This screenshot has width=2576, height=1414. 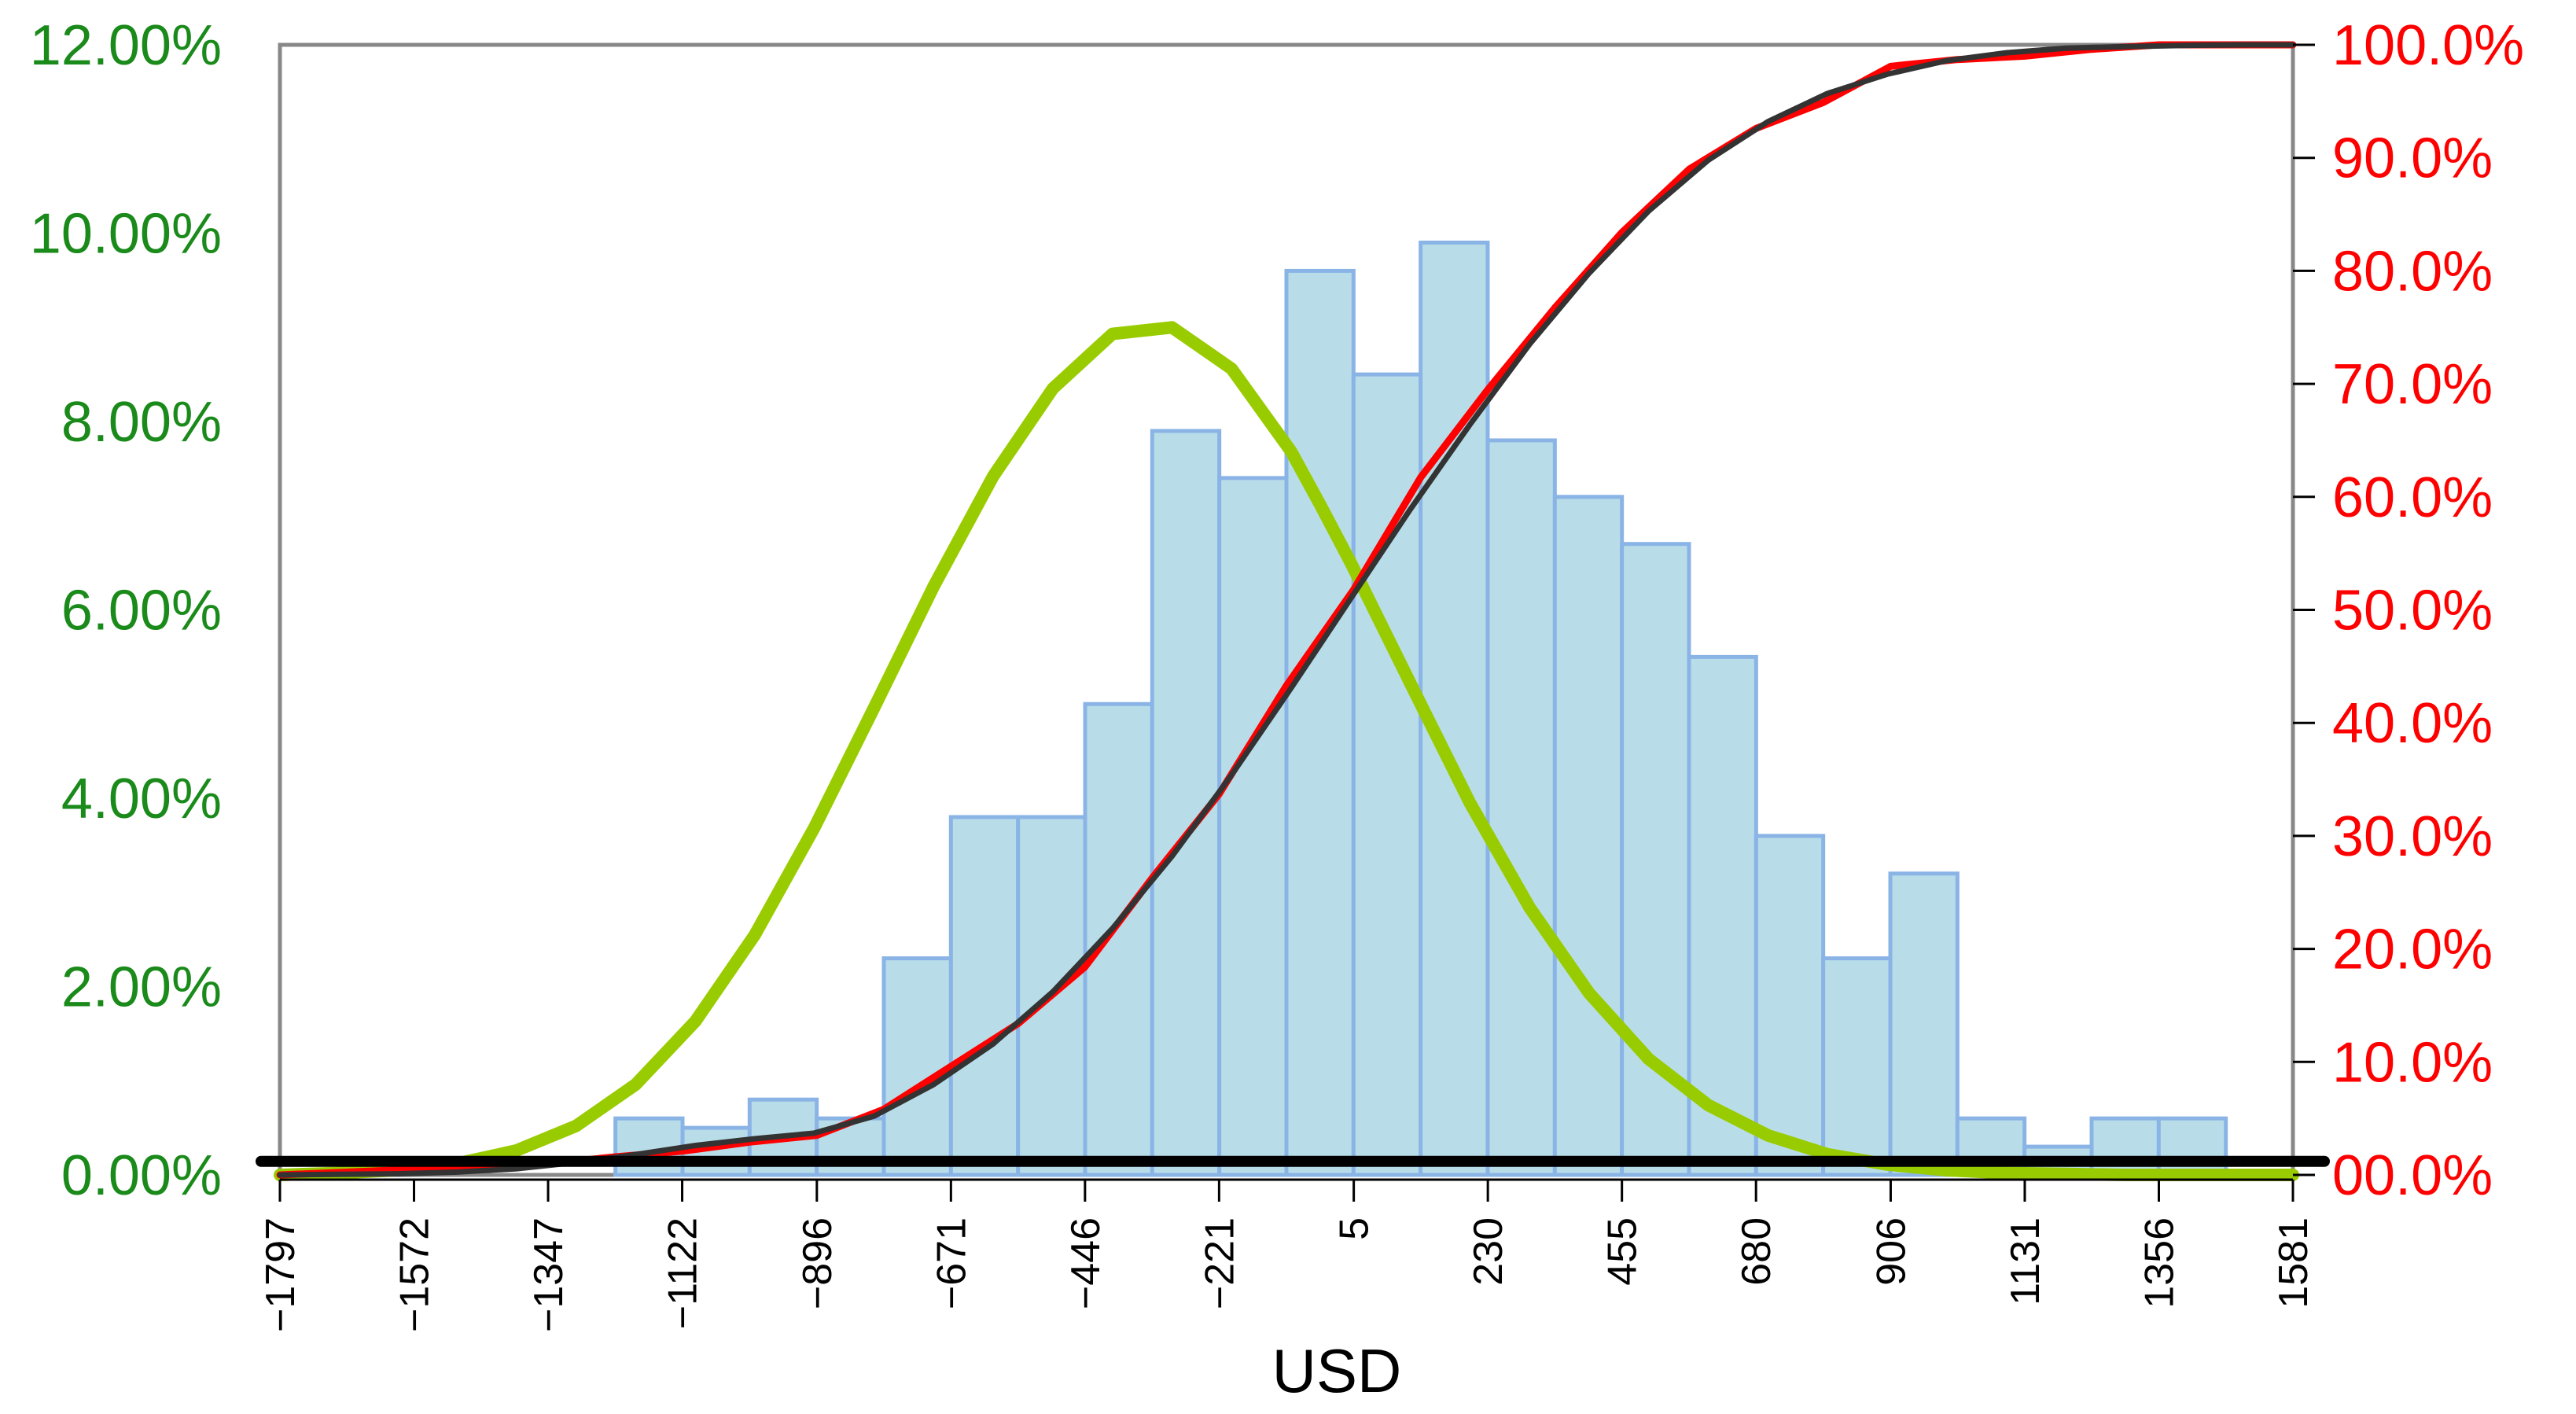 What do you see at coordinates (415, 1274) in the screenshot?
I see `x-tick-label: −1572` at bounding box center [415, 1274].